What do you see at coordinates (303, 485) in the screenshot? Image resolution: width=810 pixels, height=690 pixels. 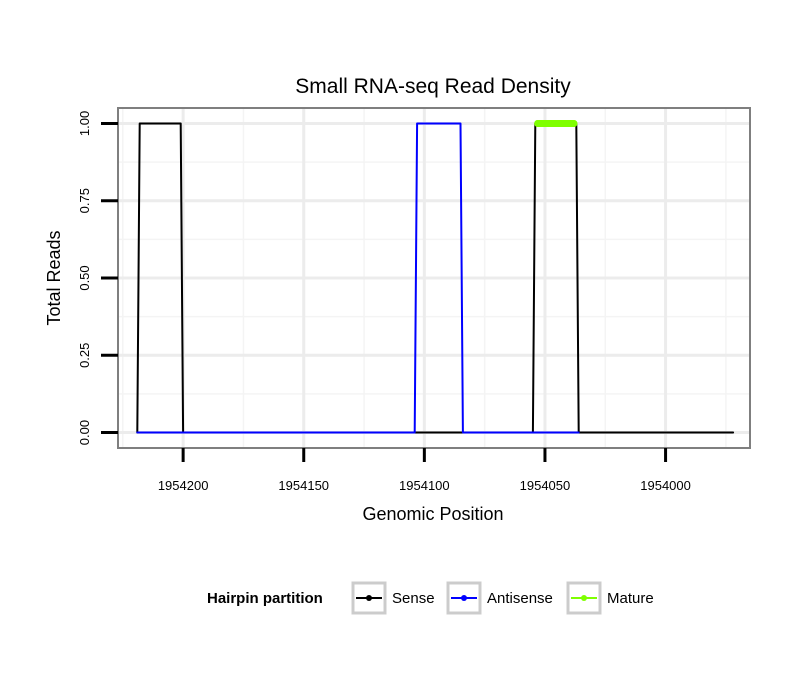 I see `x-tick-label: 1954150` at bounding box center [303, 485].